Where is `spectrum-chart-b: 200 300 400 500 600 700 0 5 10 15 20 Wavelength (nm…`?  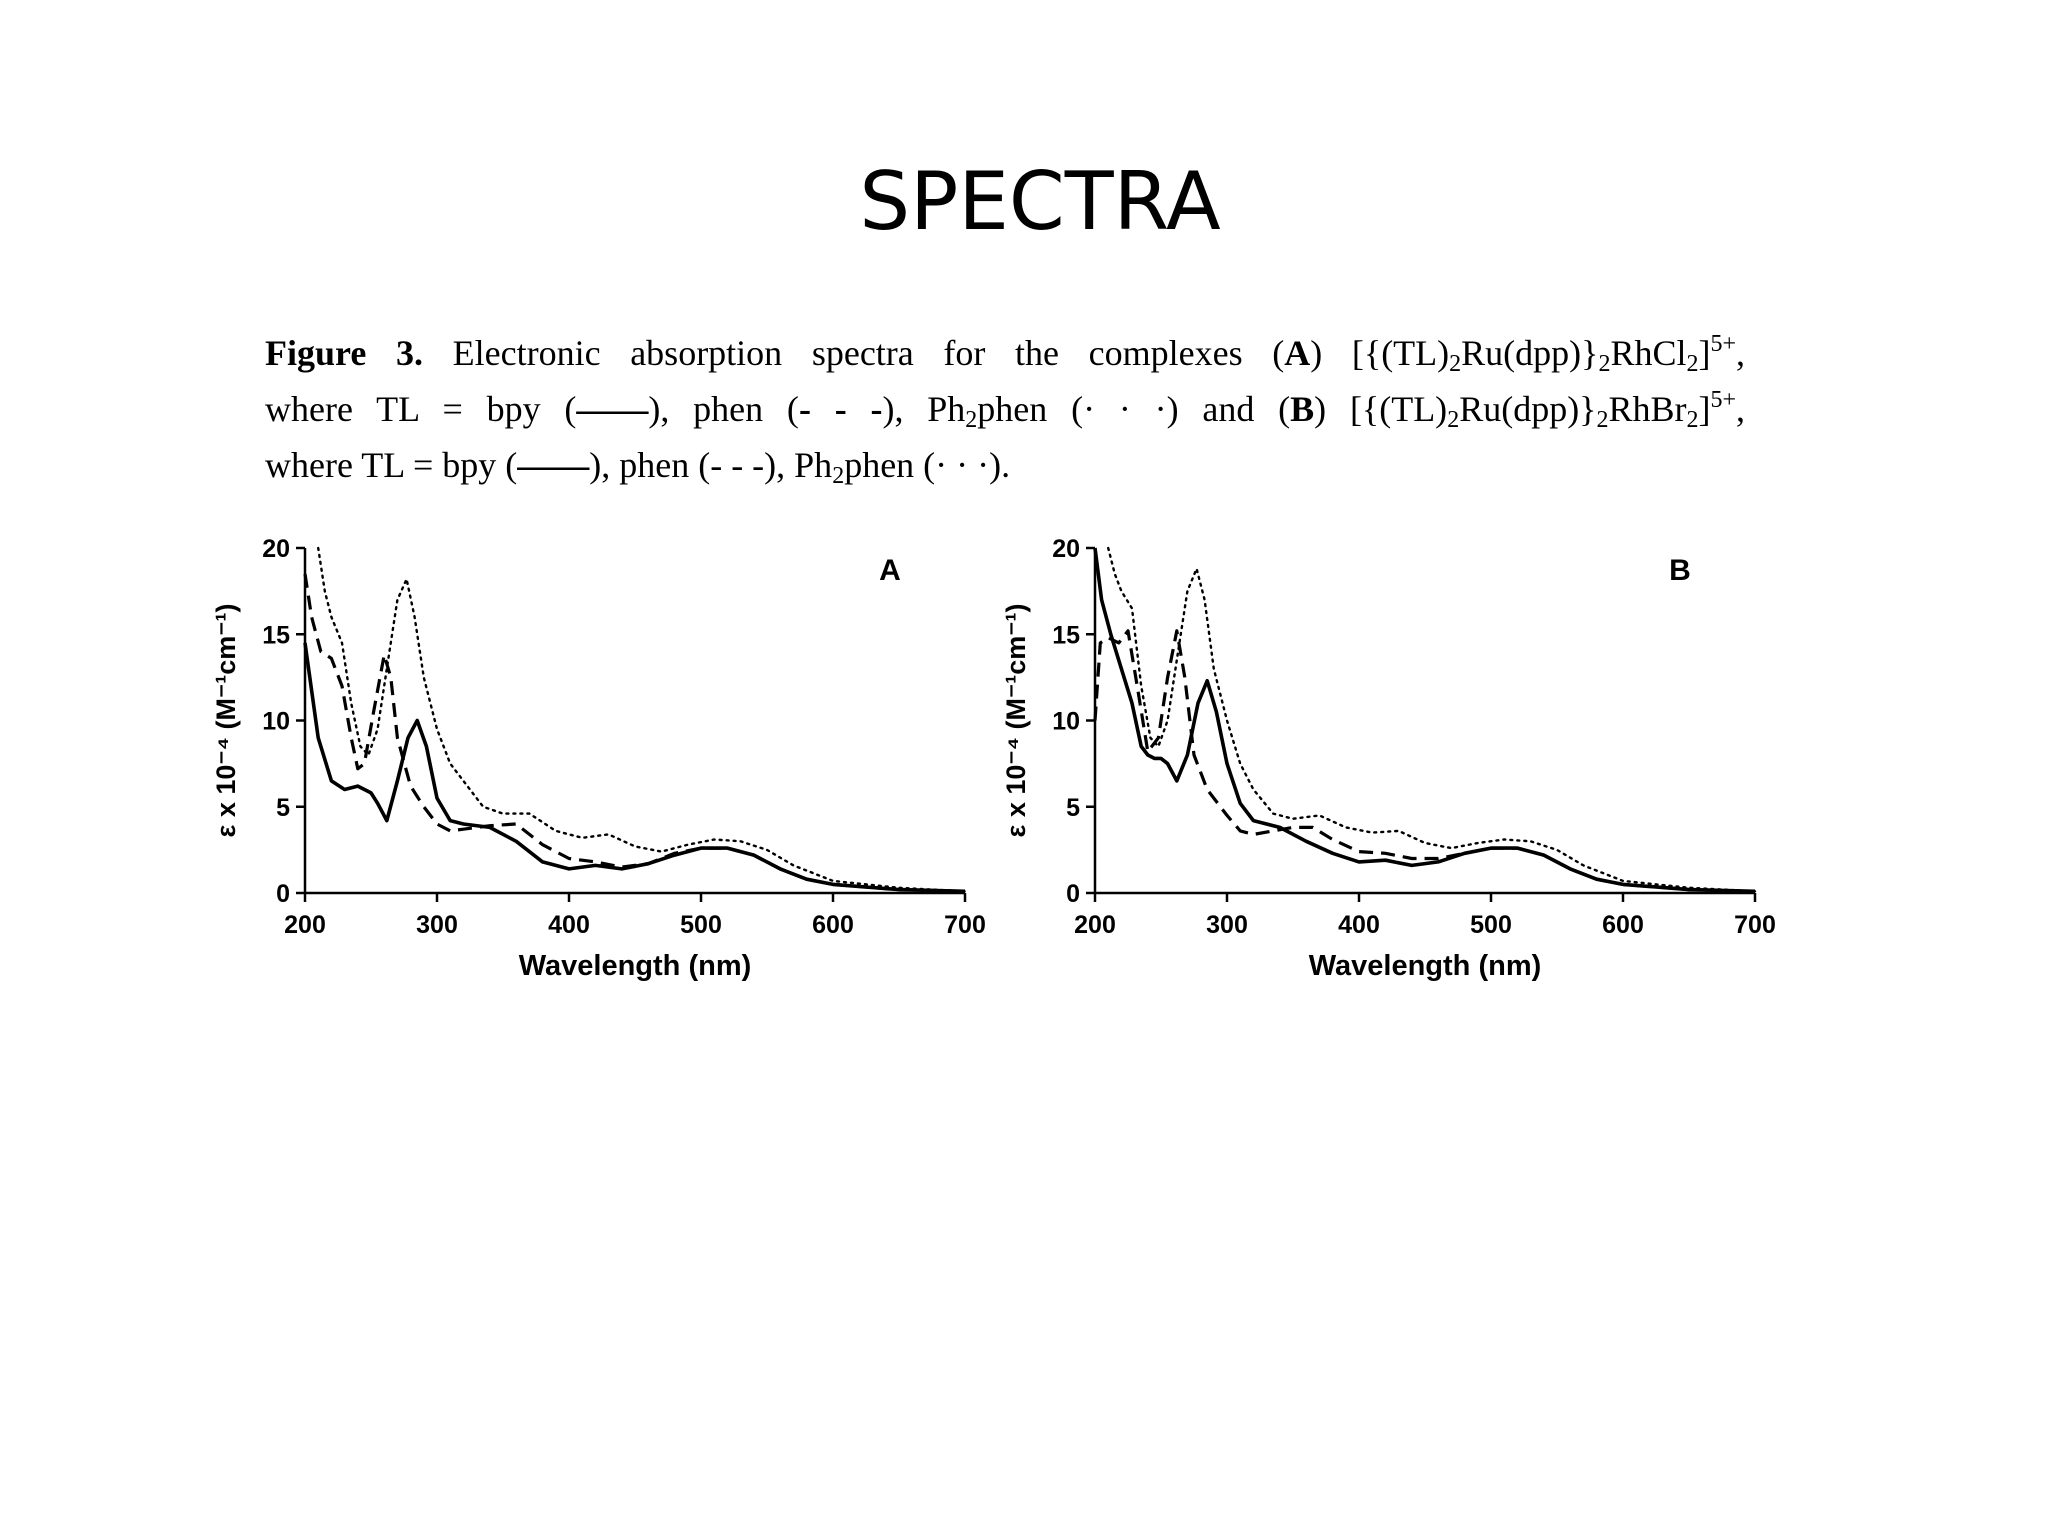
spectrum-chart-b: 200 300 400 500 600 700 0 5 10 15 20 Wavelength (nm… is located at coordinates (1388, 758).